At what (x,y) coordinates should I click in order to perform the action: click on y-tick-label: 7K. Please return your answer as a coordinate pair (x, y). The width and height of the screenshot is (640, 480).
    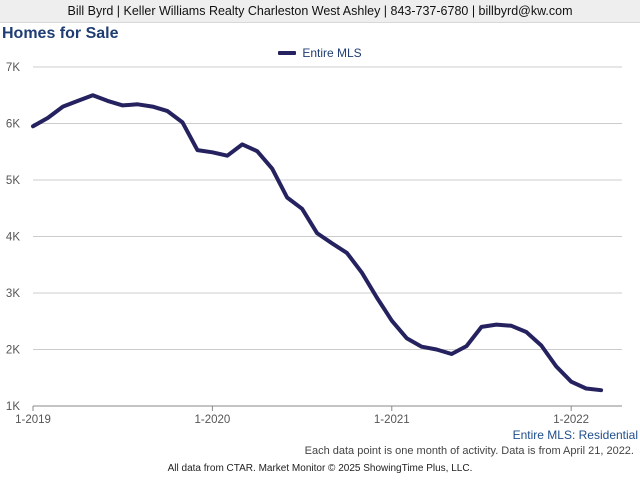
    Looking at the image, I should click on (13, 68).